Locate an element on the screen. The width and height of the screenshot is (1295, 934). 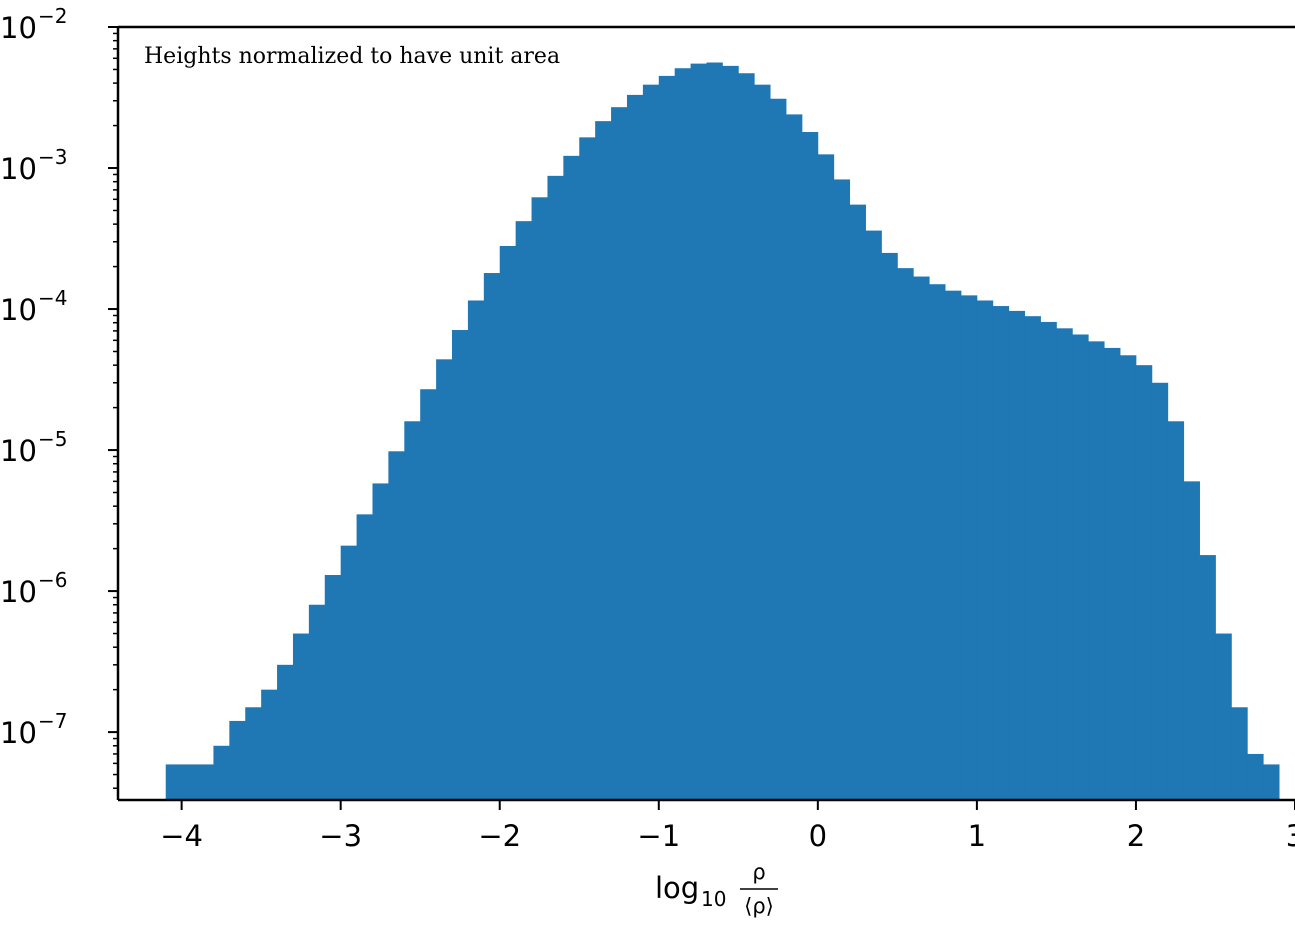
x-tick-label: 1 is located at coordinates (977, 836).